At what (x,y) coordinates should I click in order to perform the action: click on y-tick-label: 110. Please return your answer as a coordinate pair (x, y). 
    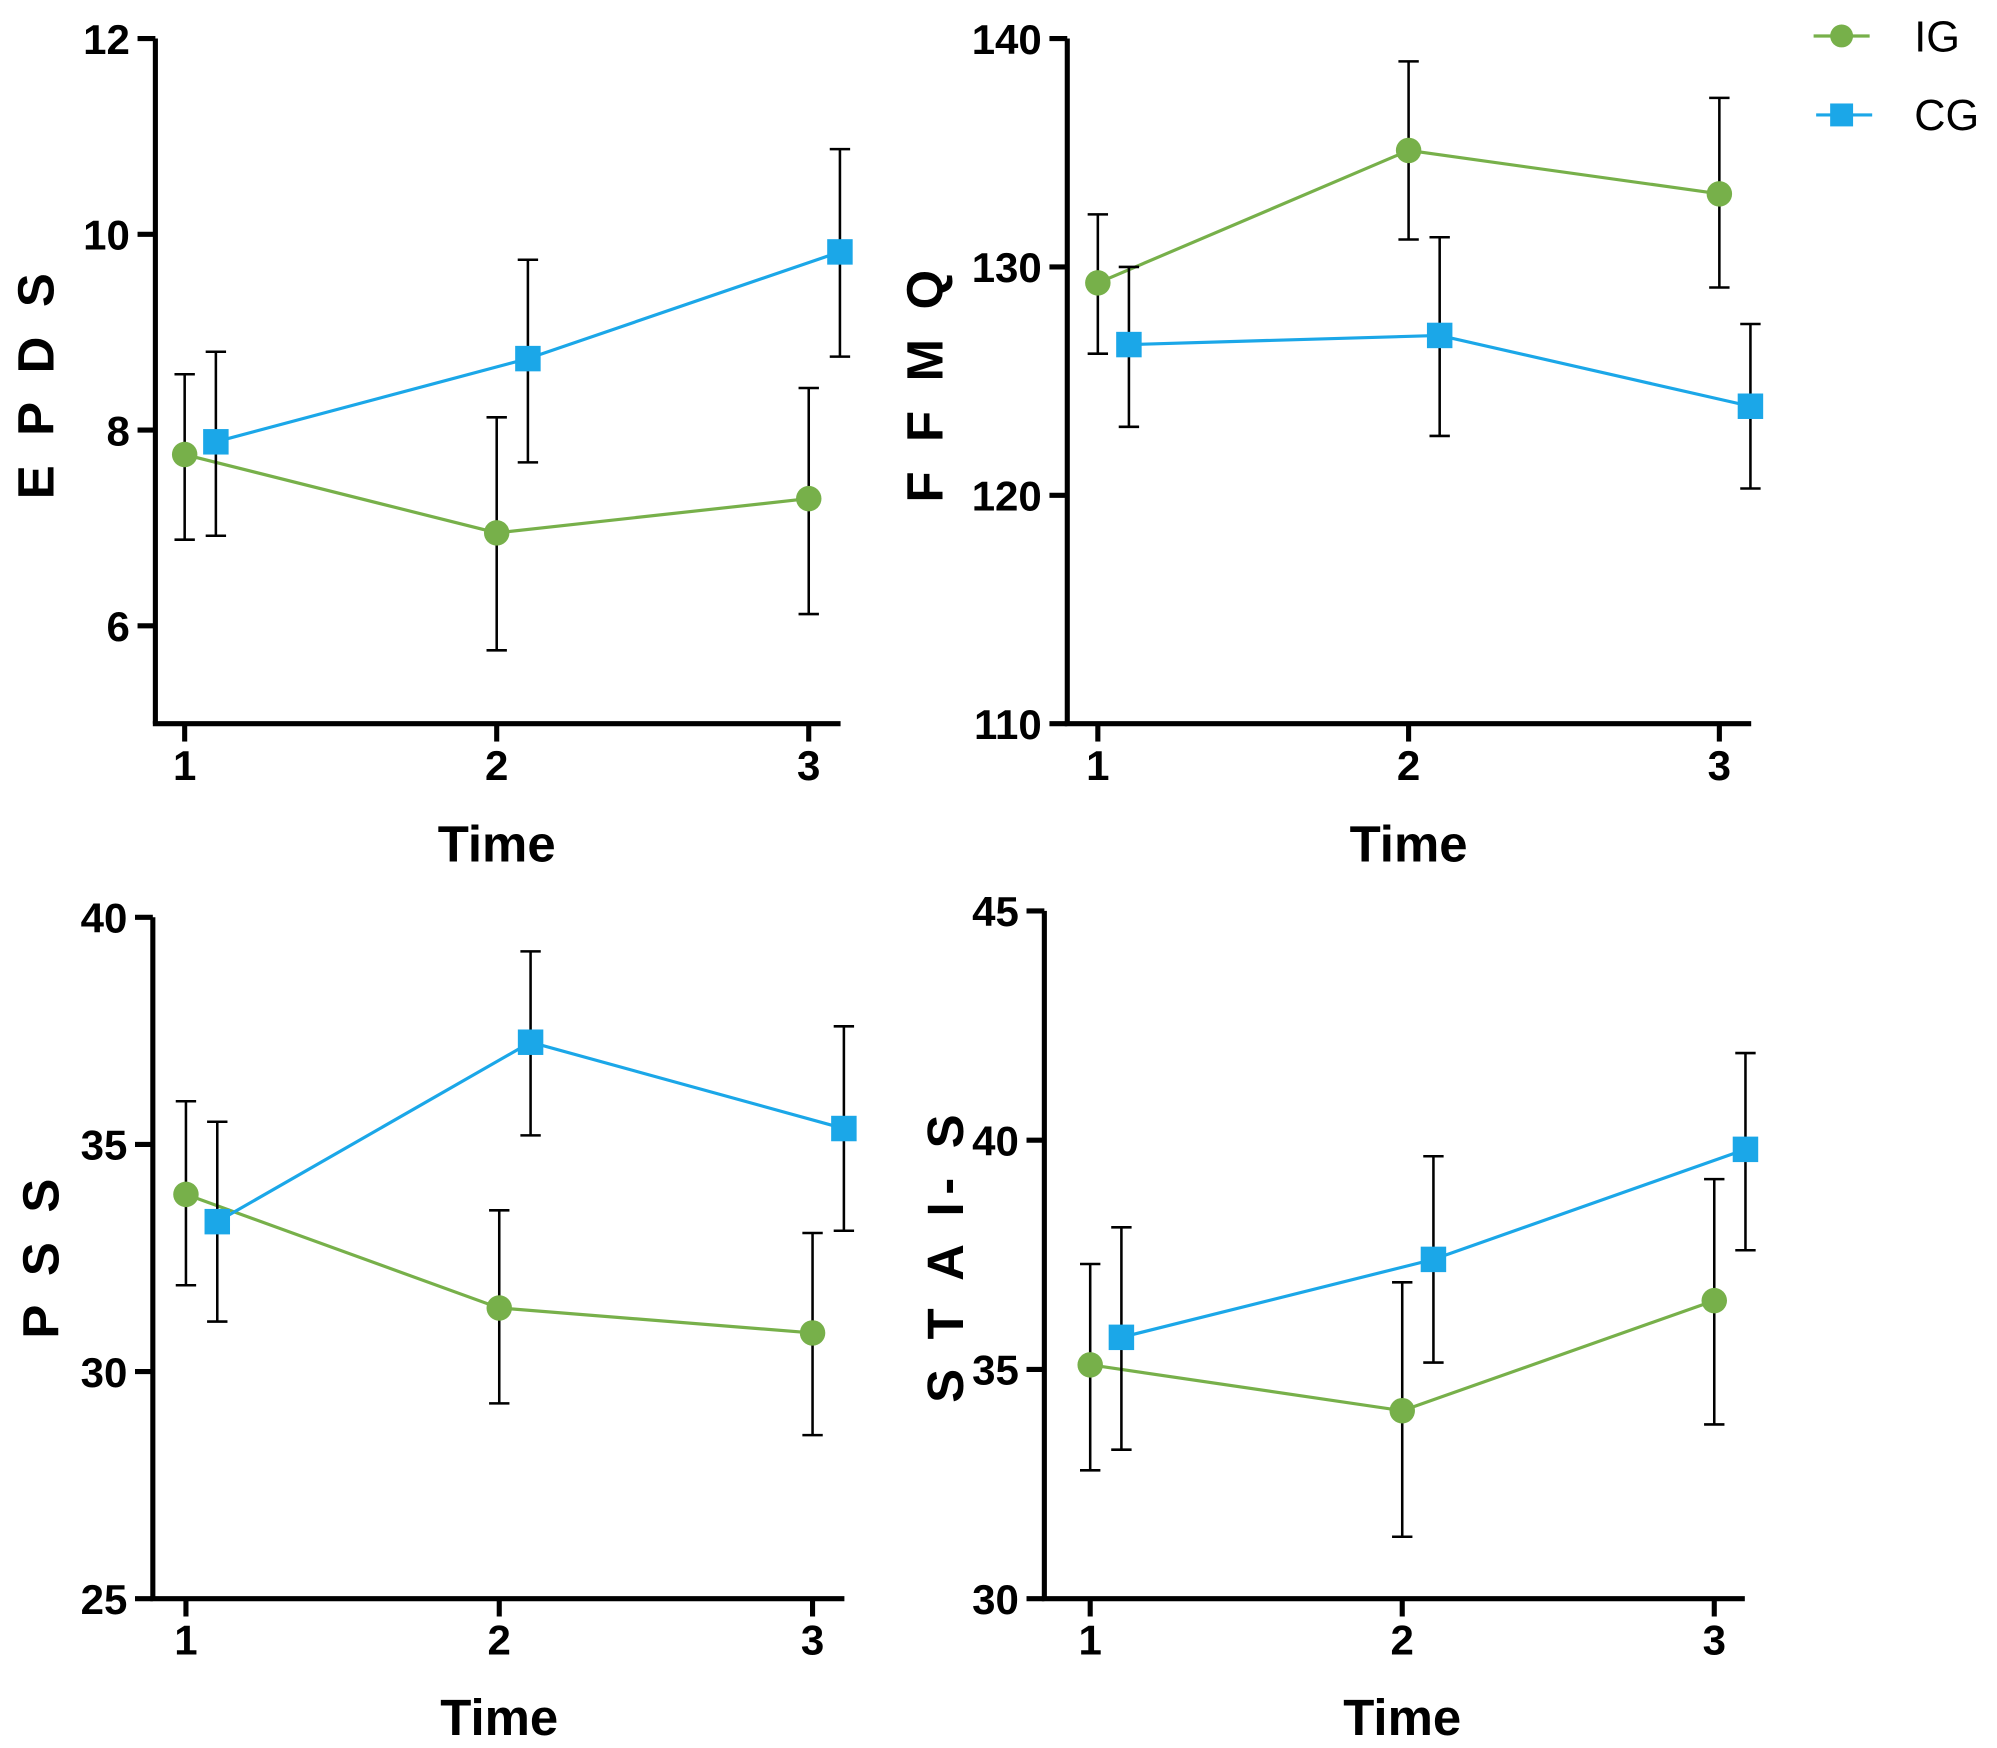
    Looking at the image, I should click on (1008, 724).